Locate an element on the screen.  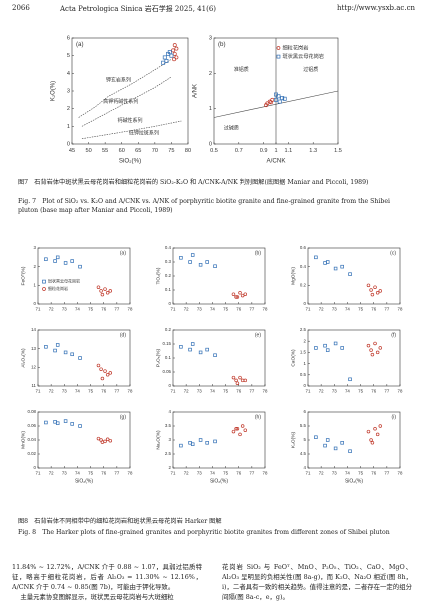
y-axis-label: CaO(%) is located at coordinates (293, 358).